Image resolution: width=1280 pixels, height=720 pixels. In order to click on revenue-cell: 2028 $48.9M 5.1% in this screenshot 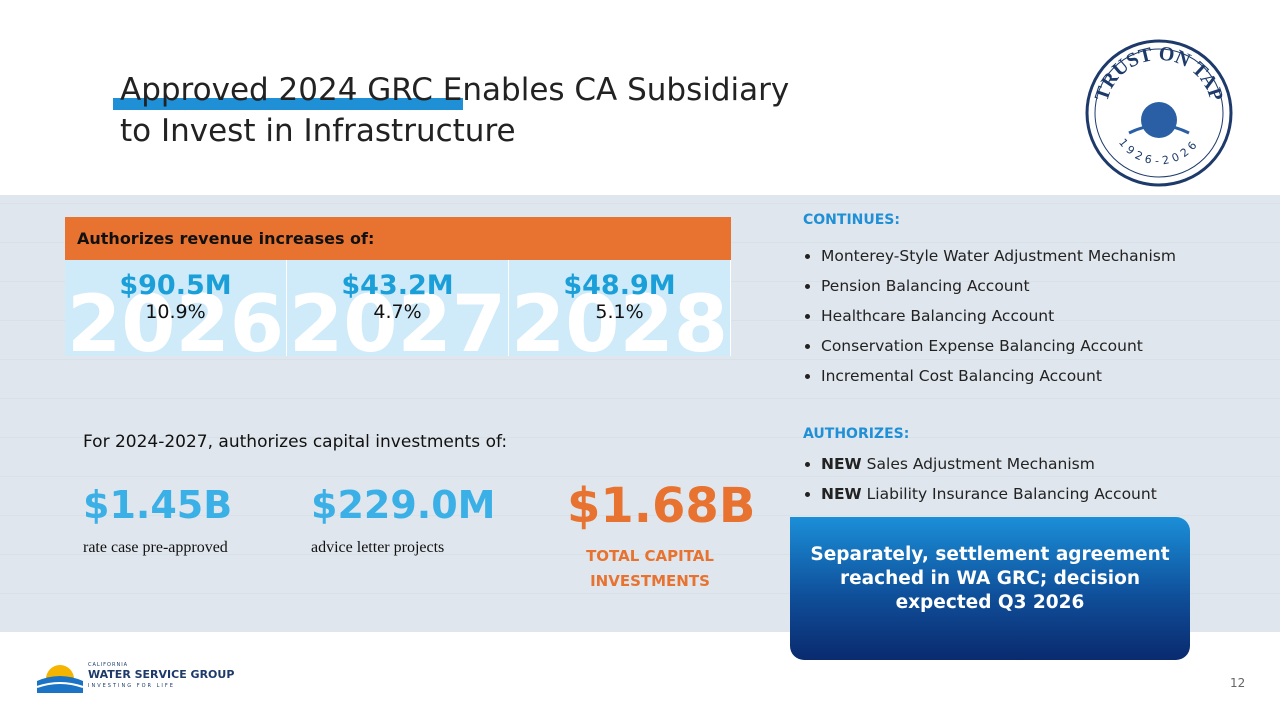, I will do `click(620, 308)`.